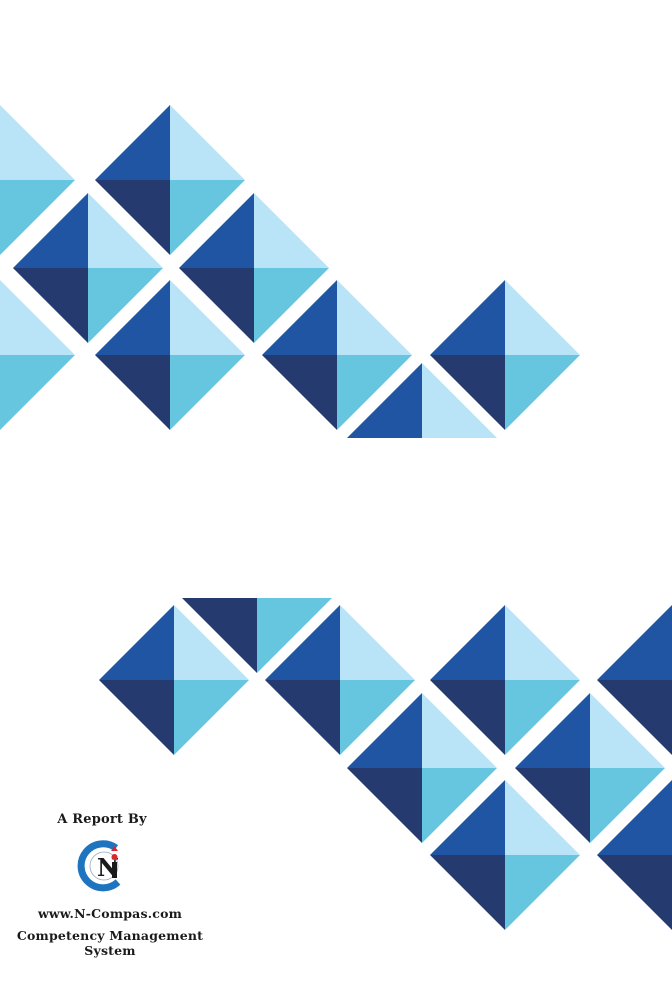  What do you see at coordinates (114, 870) in the screenshot?
I see `logo-figure-body` at bounding box center [114, 870].